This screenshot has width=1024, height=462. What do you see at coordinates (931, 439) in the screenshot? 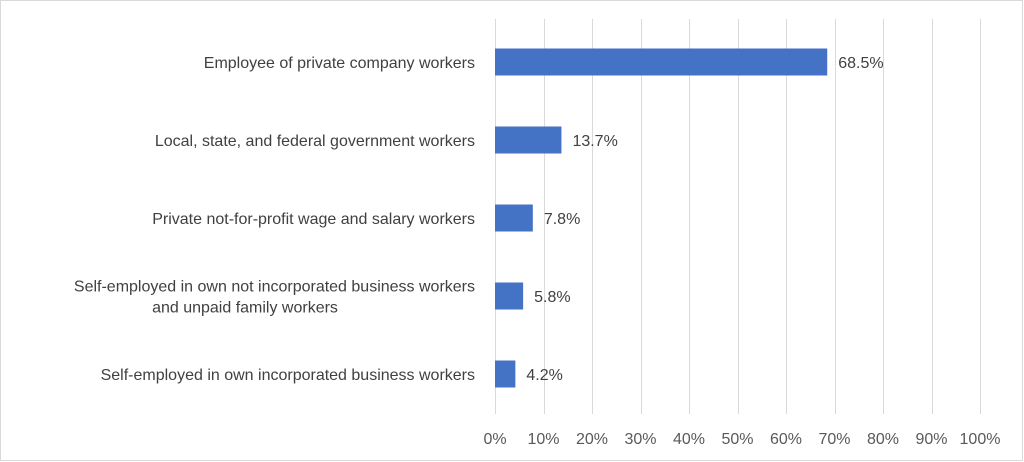
I see `x-tick-label: 90%` at bounding box center [931, 439].